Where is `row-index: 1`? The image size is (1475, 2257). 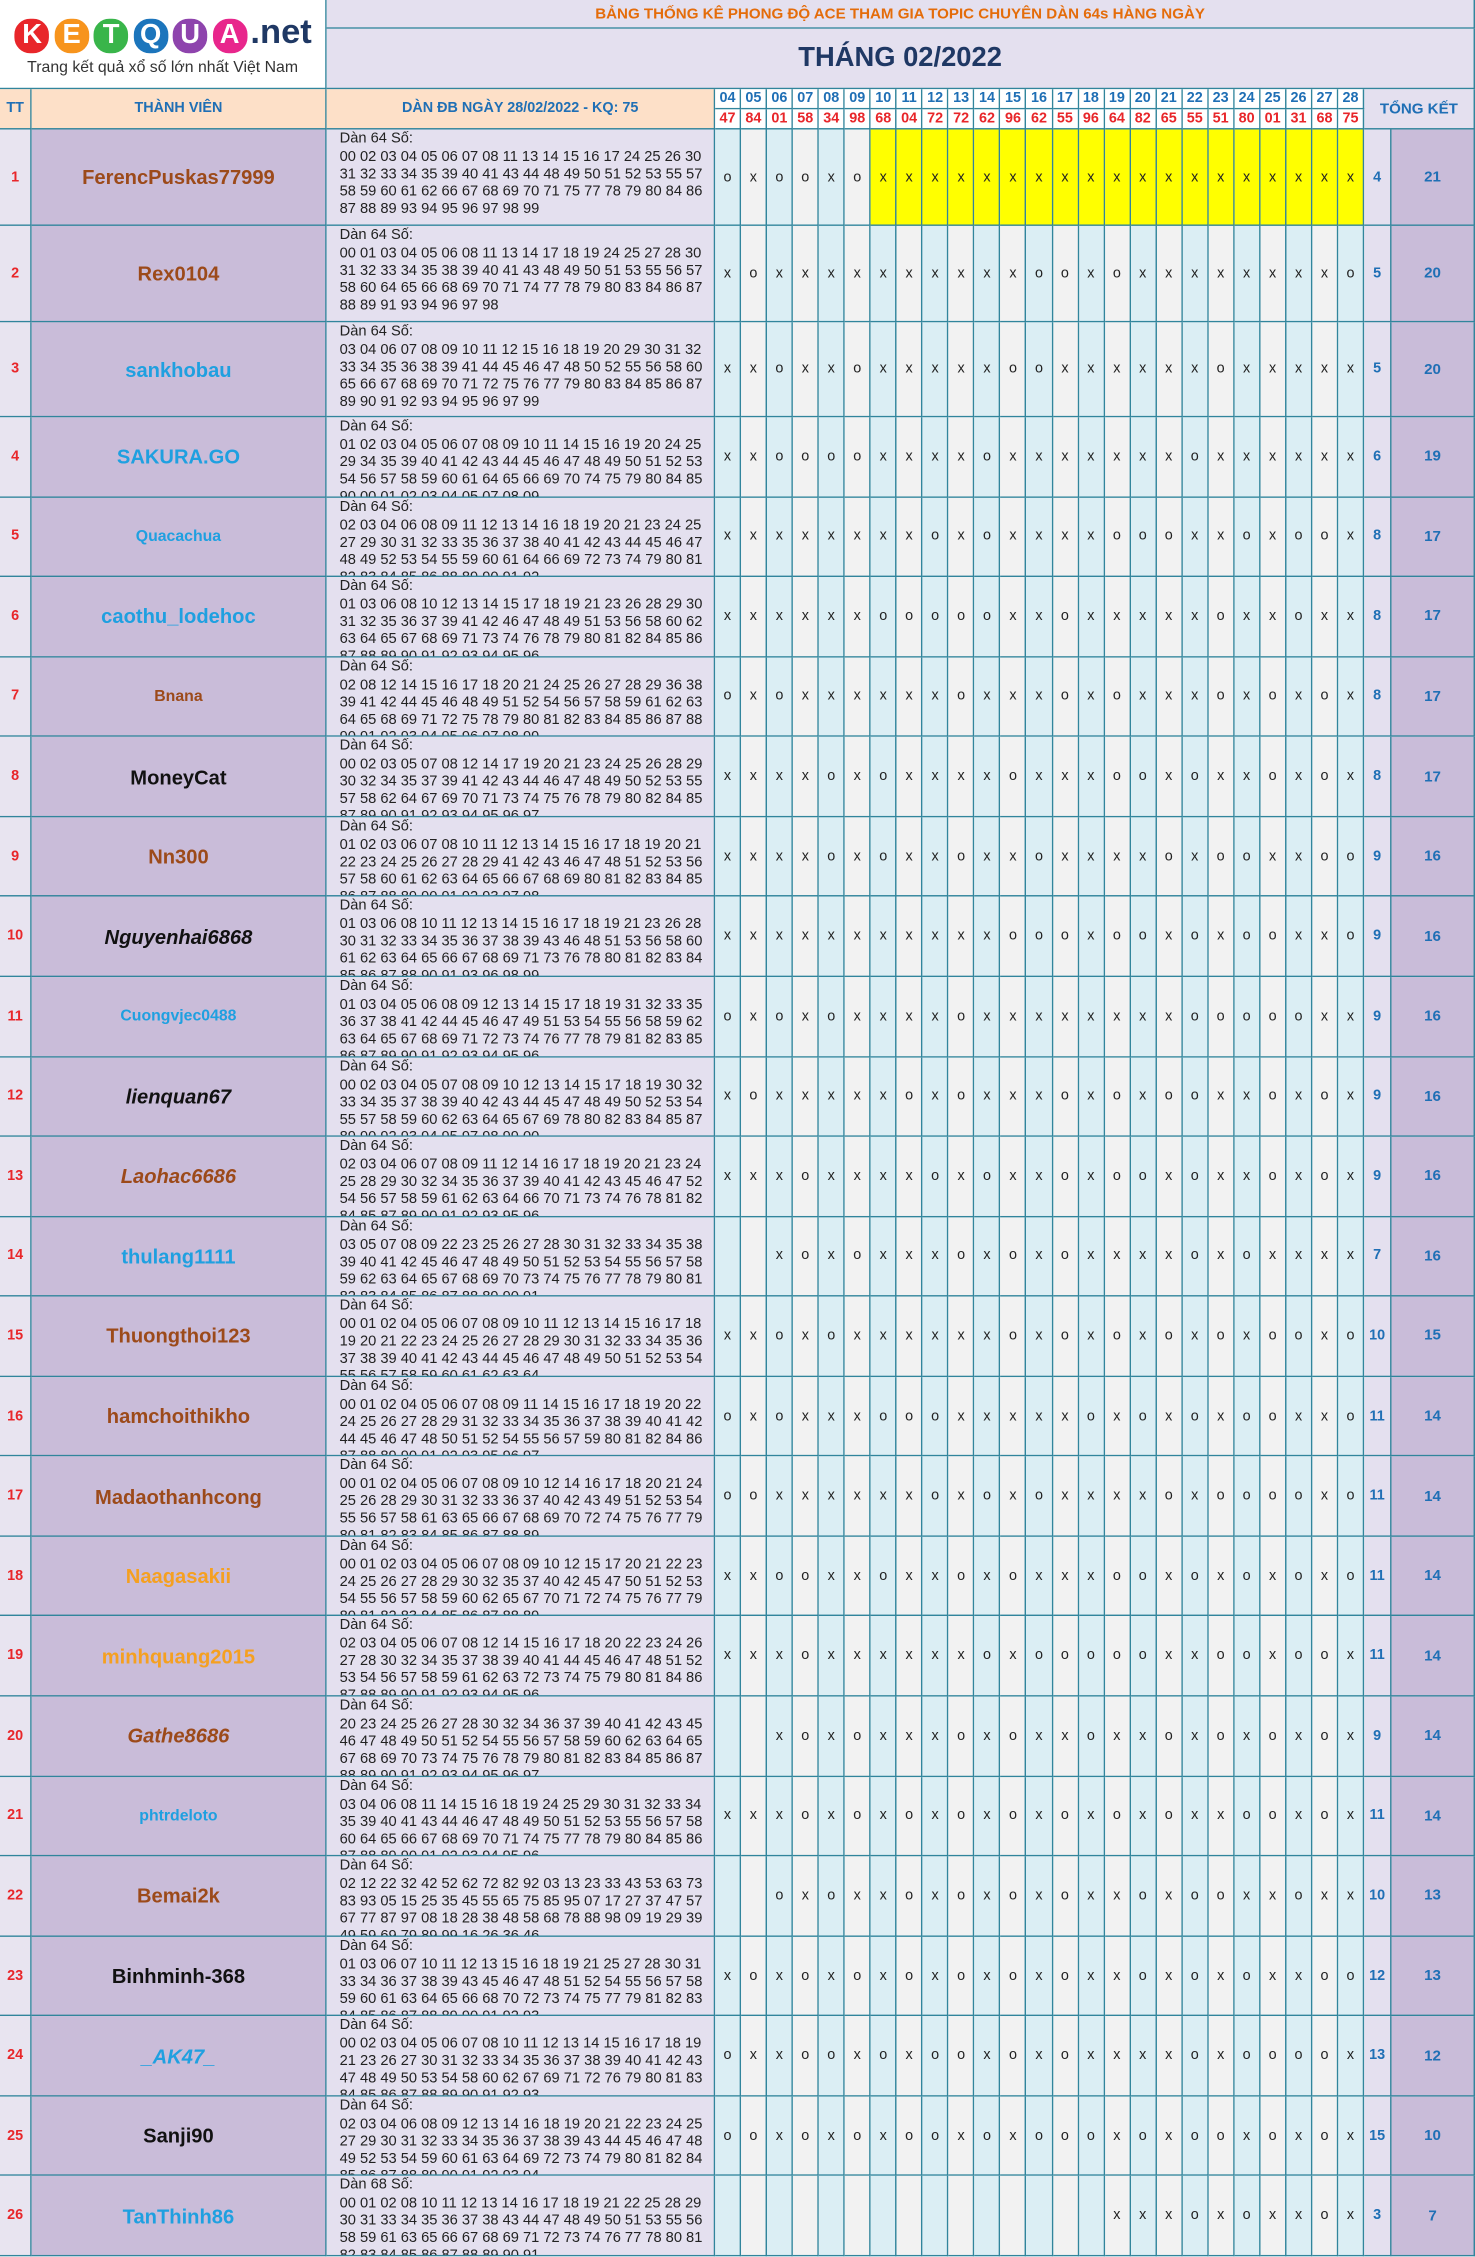
row-index: 1 is located at coordinates (16, 177).